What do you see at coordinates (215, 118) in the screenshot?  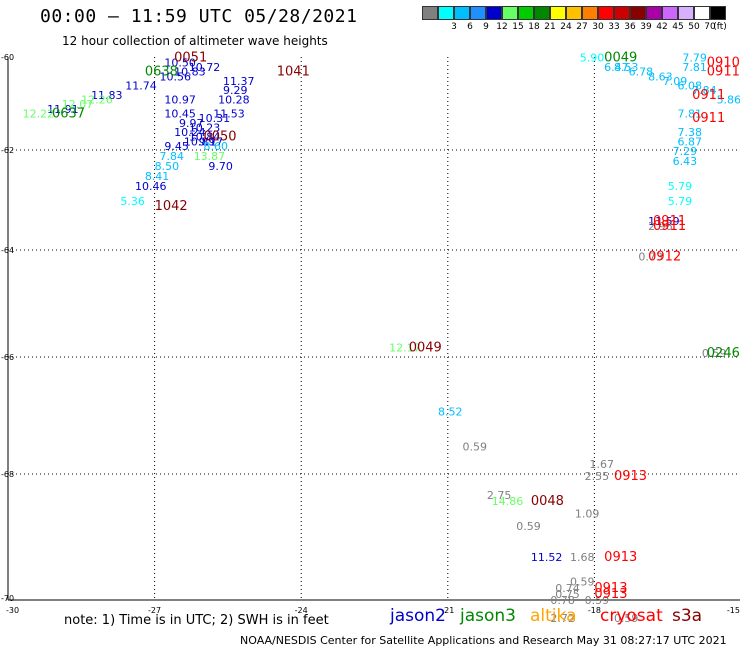 I see `swh-value: 10.31` at bounding box center [215, 118].